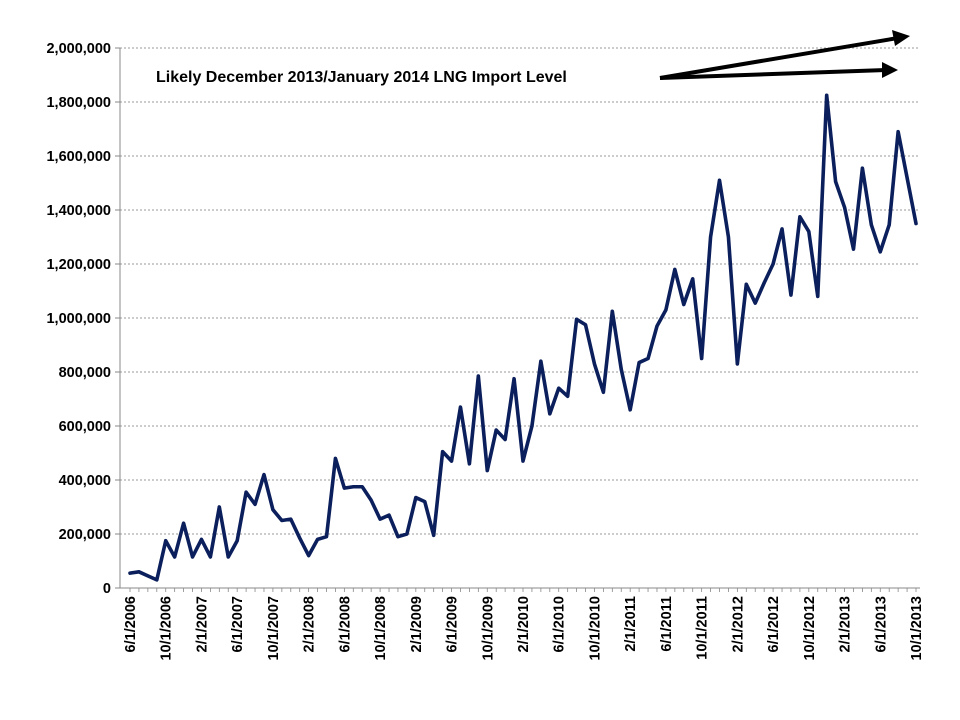 Image resolution: width=960 pixels, height=720 pixels. I want to click on x-tick-label: 6/1/2006, so click(131, 624).